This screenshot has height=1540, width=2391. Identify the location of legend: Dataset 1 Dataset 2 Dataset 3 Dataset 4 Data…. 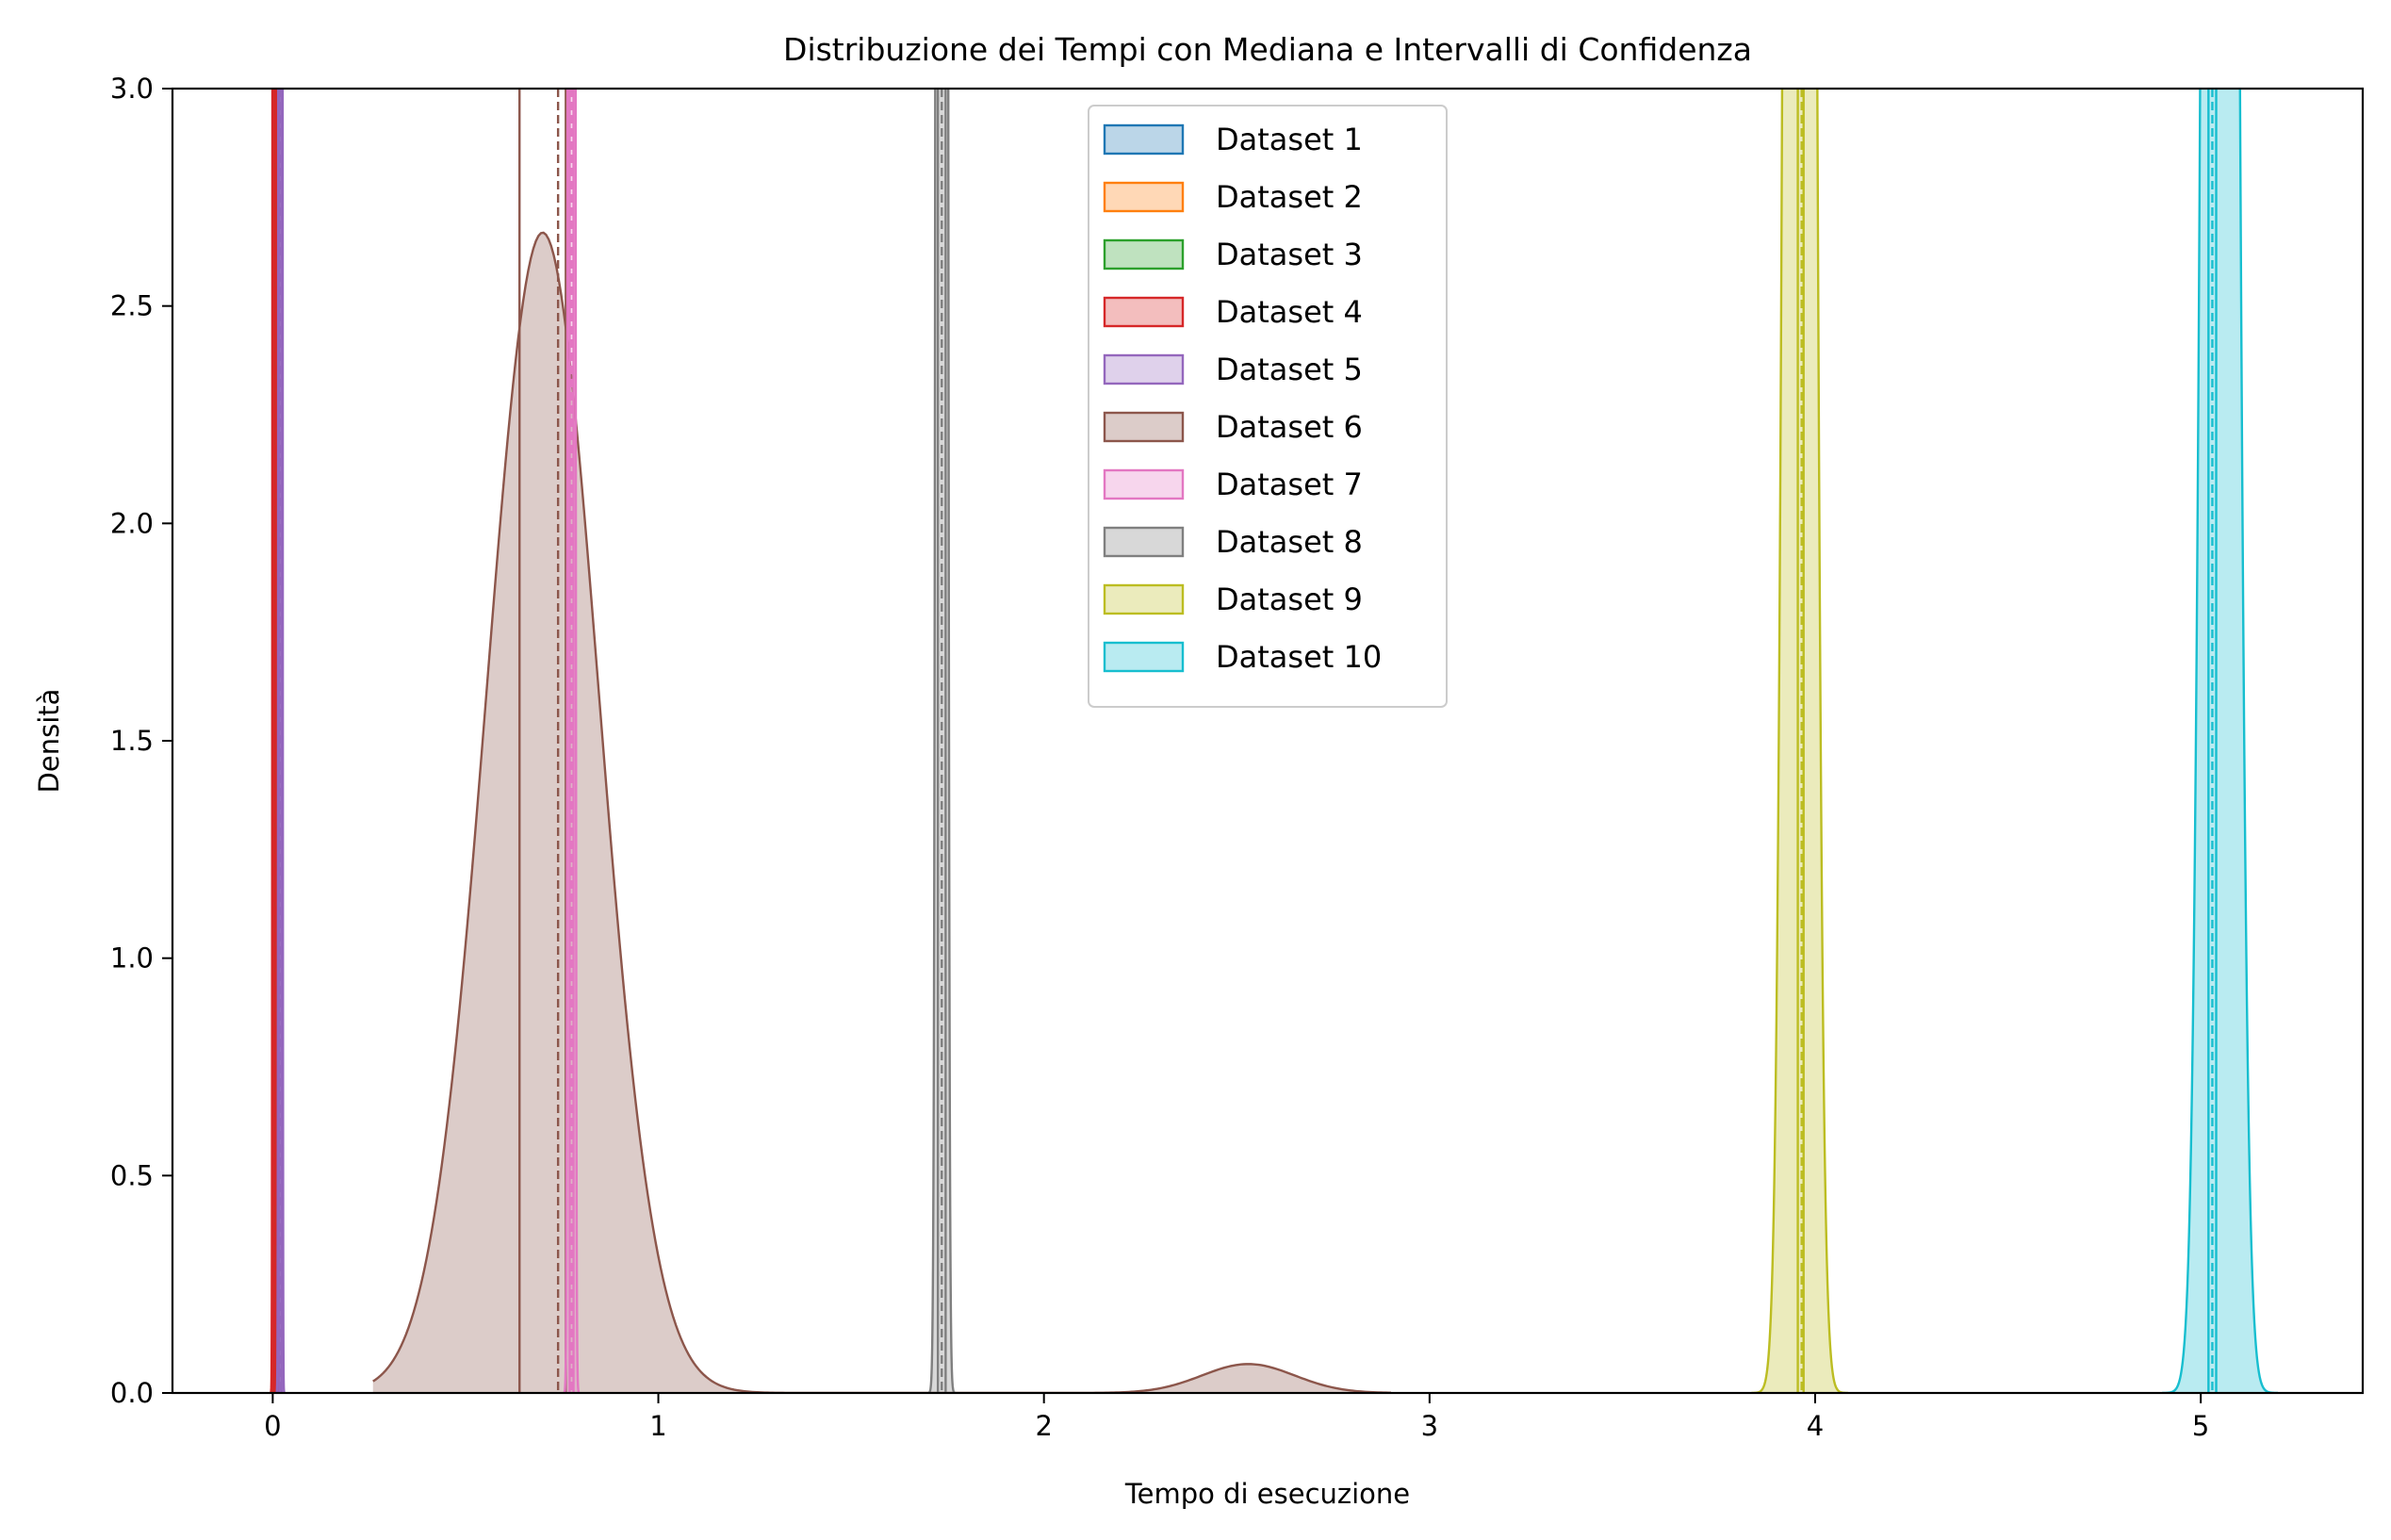
(1268, 406).